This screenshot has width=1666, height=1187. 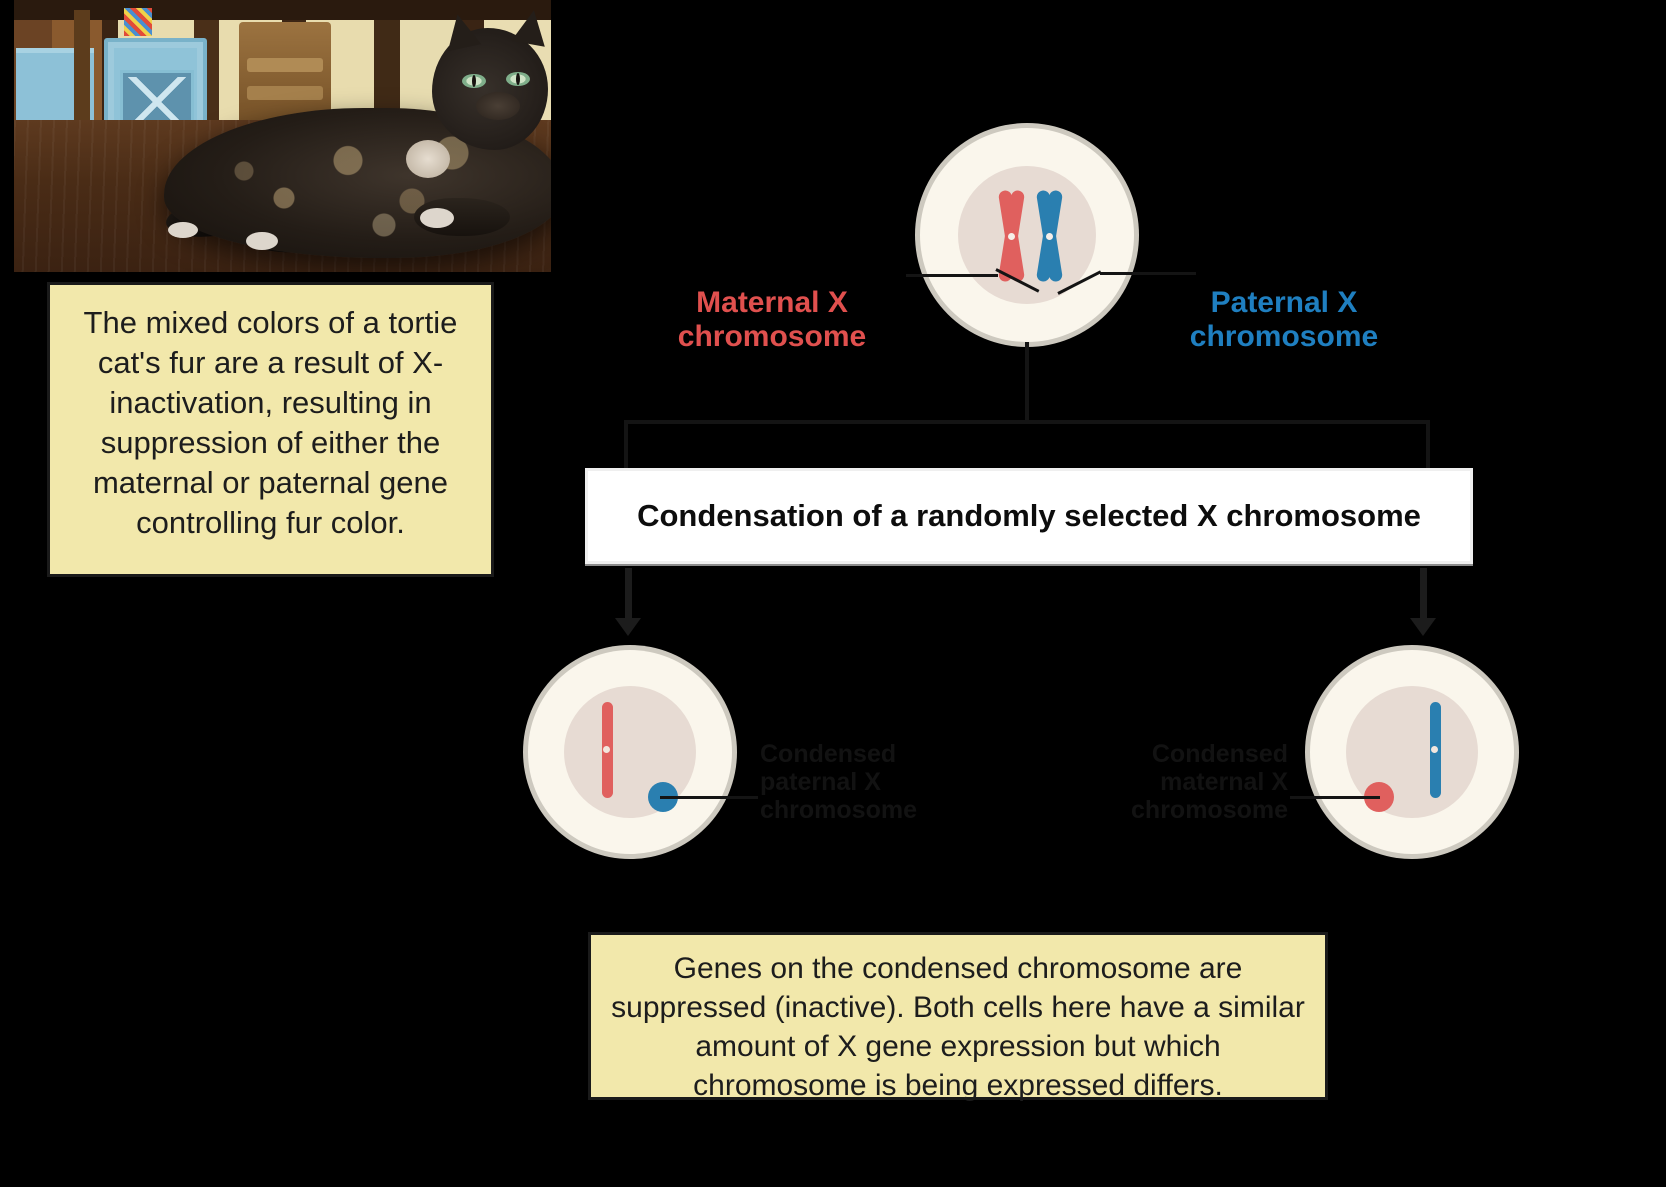 I want to click on connector-stem-top, so click(x=1027, y=382).